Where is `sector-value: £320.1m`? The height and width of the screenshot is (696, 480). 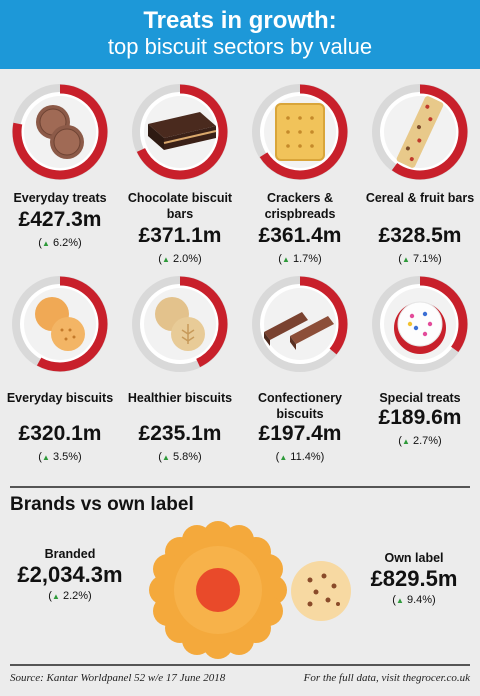 sector-value: £320.1m is located at coordinates (60, 433).